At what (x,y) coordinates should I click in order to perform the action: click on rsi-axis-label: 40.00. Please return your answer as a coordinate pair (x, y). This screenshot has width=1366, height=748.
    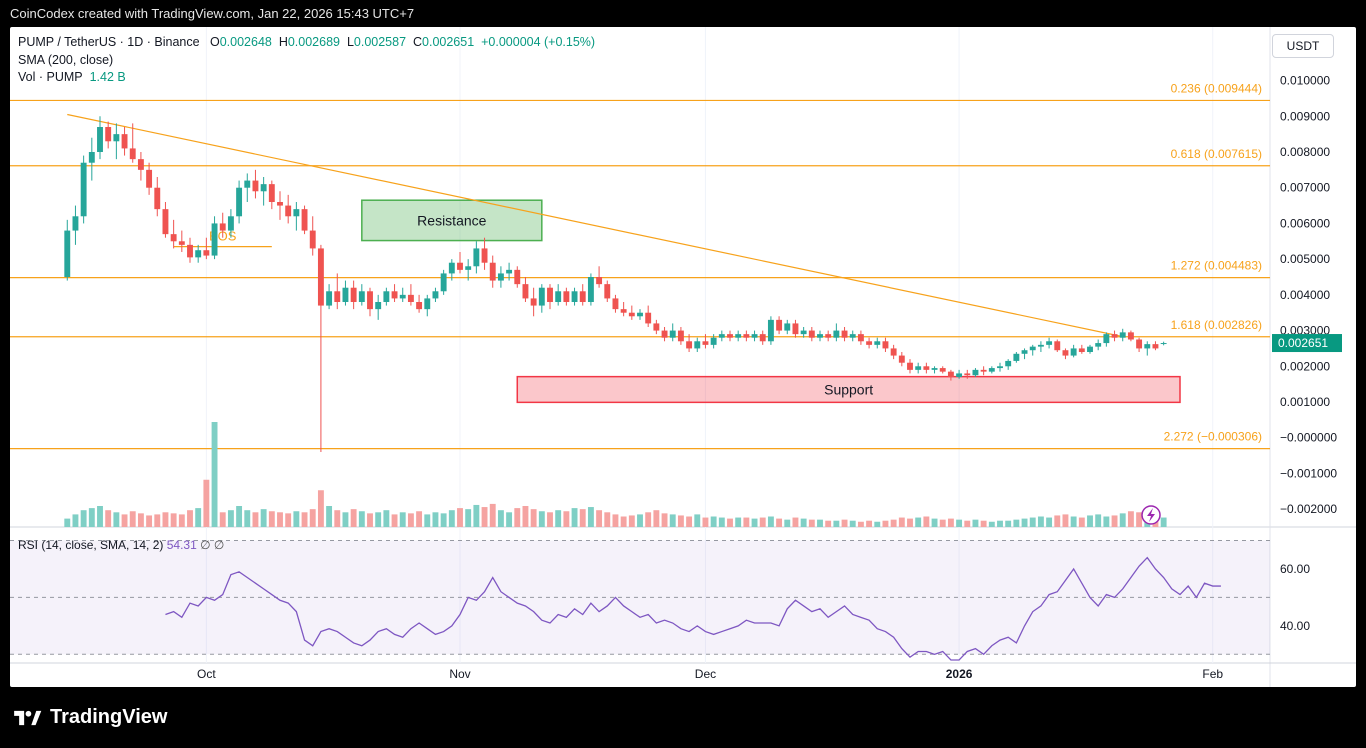
    Looking at the image, I should click on (1295, 626).